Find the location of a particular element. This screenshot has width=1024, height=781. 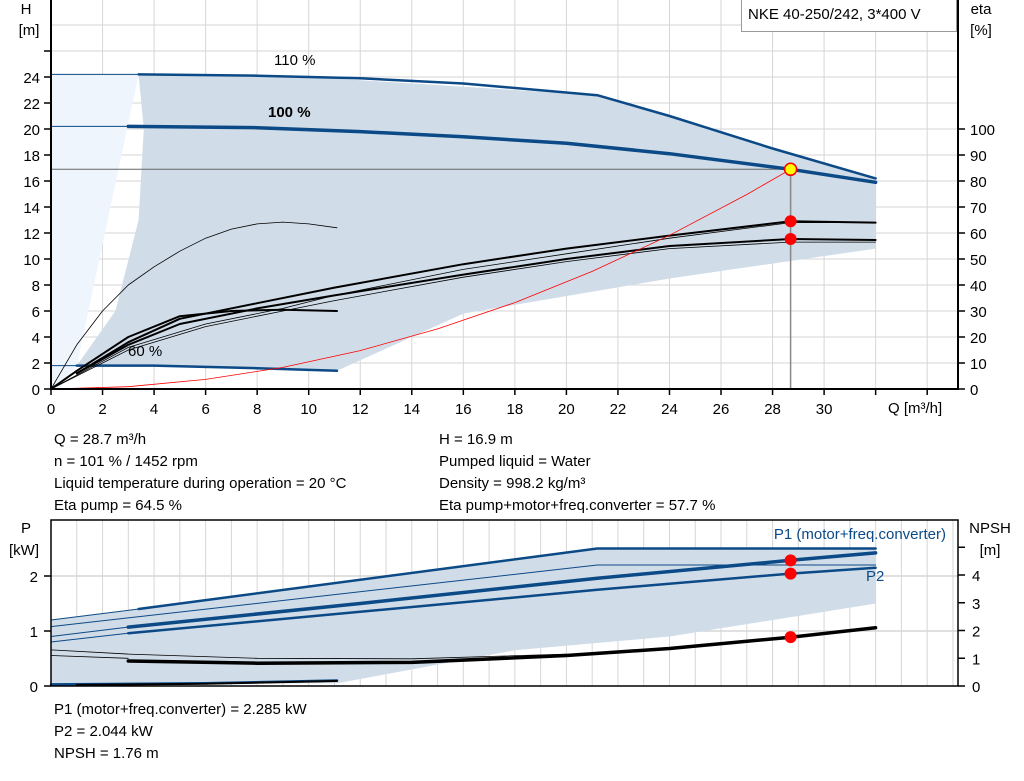

npsh-tick-label: 1 is located at coordinates (976, 659).